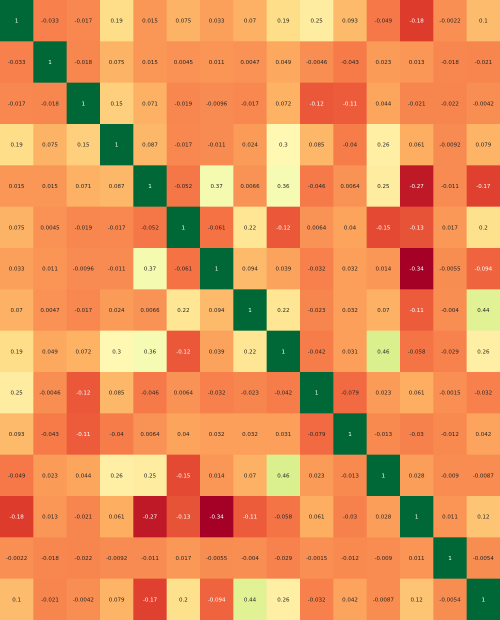 The image size is (500, 620). I want to click on heatmap-cell-label-r11-c12: 0.028, so click(417, 476).